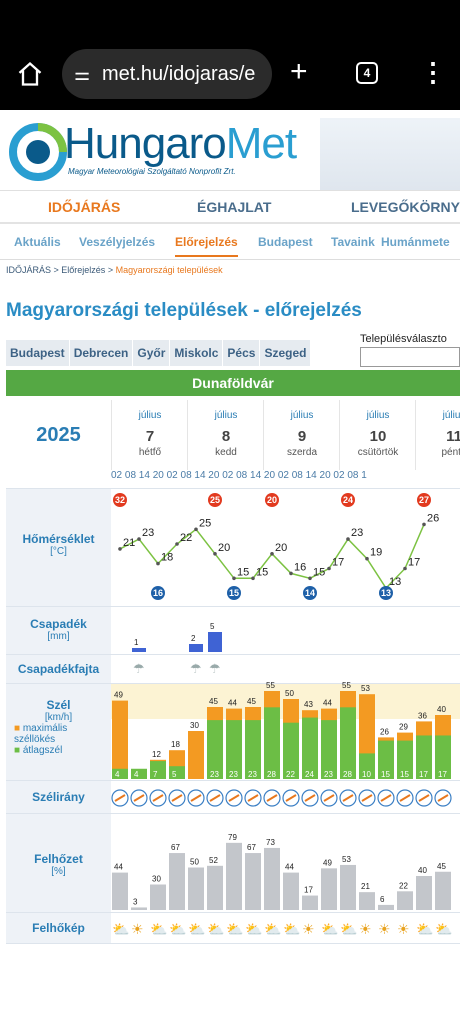 Image resolution: width=460 pixels, height=1025 pixels. Describe the element at coordinates (424, 500) in the screenshot. I see `max-temp-value: 27` at that location.